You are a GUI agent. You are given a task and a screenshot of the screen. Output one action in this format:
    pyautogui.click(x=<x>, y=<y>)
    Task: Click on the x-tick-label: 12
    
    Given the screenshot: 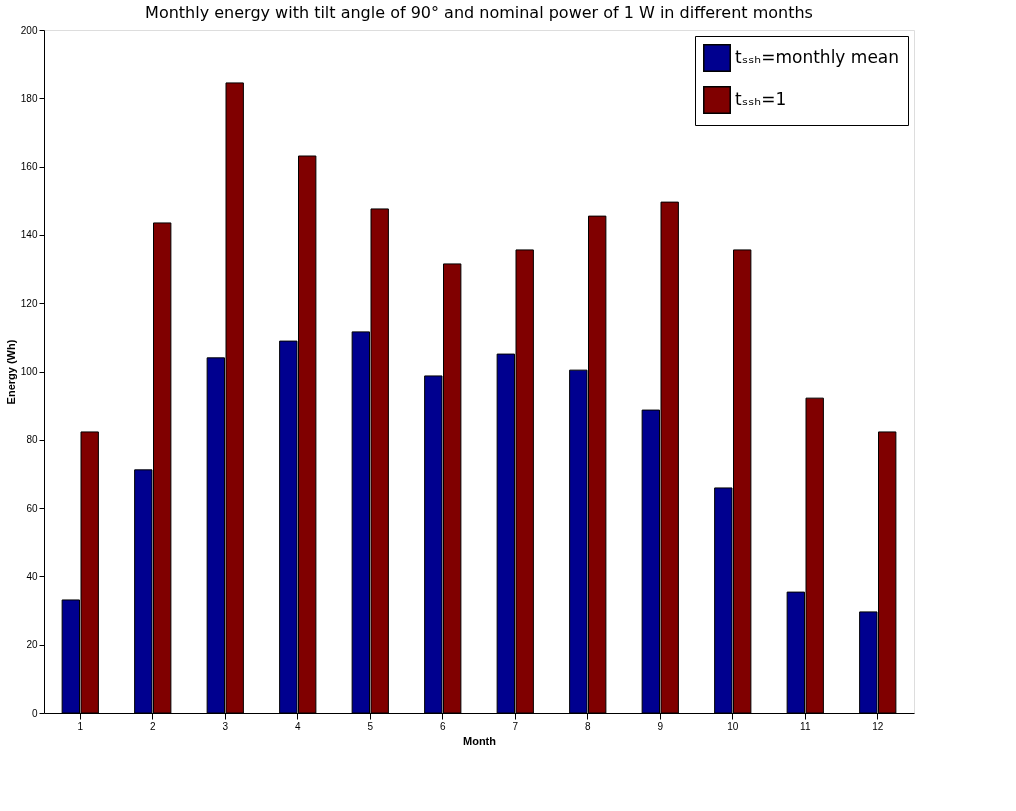 What is the action you would take?
    pyautogui.click(x=878, y=726)
    